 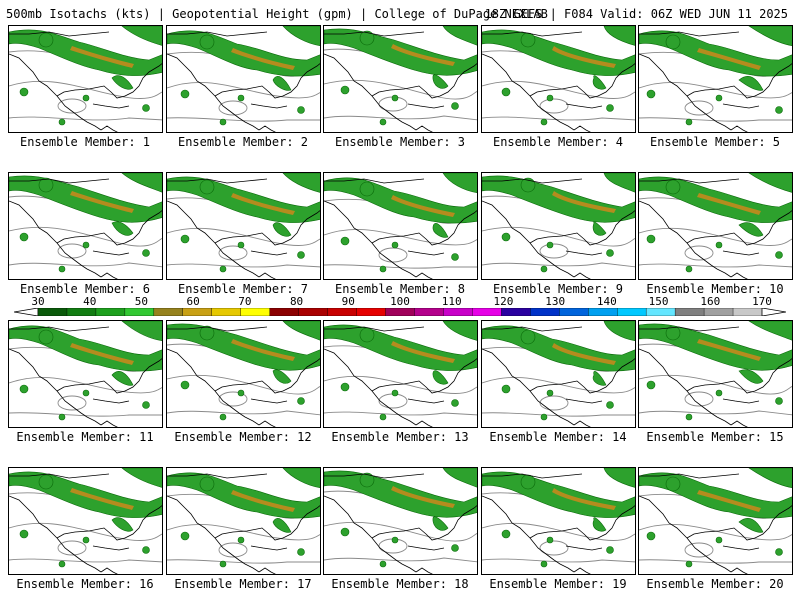 What do you see at coordinates (558, 437) in the screenshot?
I see `ensemble-member-label: Ensemble Member: 14` at bounding box center [558, 437].